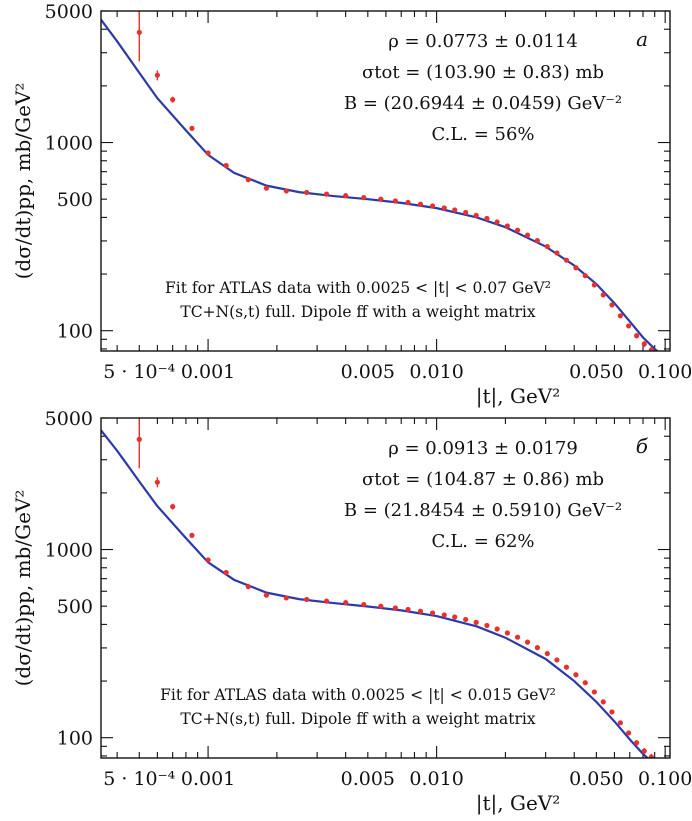 The width and height of the screenshot is (692, 821). I want to click on x-tick-label: 0.005, so click(368, 779).